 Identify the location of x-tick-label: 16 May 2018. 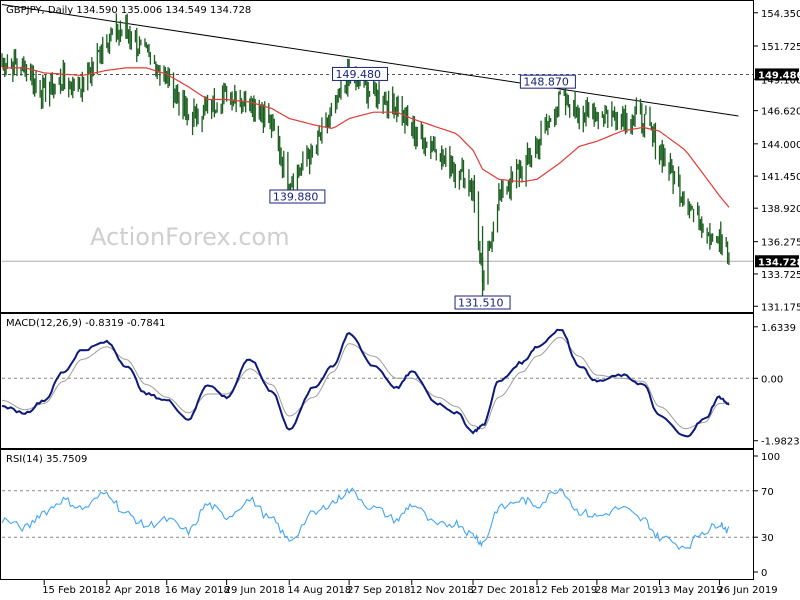
(197, 590).